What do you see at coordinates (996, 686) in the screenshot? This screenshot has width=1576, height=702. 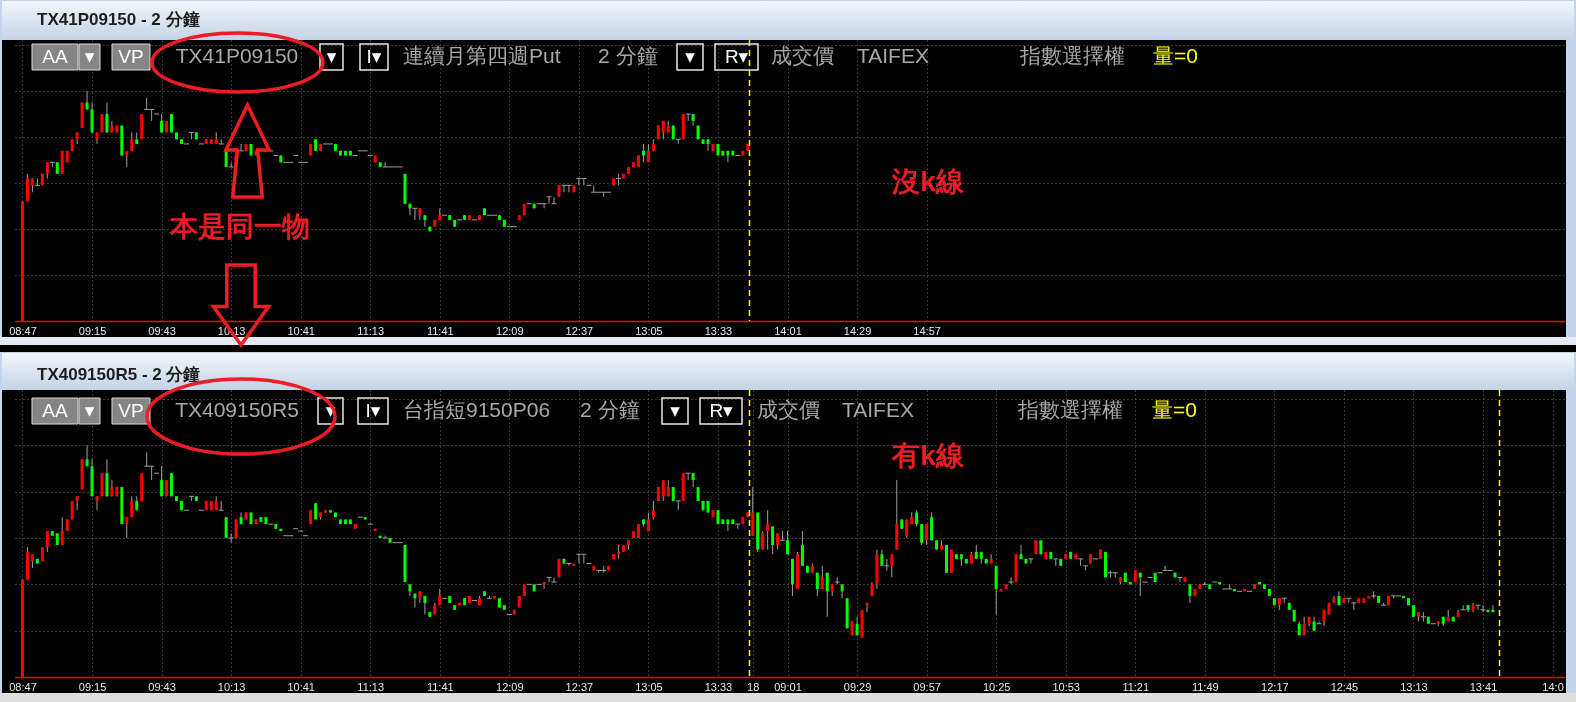 I see `x-tick-label: 10:25` at bounding box center [996, 686].